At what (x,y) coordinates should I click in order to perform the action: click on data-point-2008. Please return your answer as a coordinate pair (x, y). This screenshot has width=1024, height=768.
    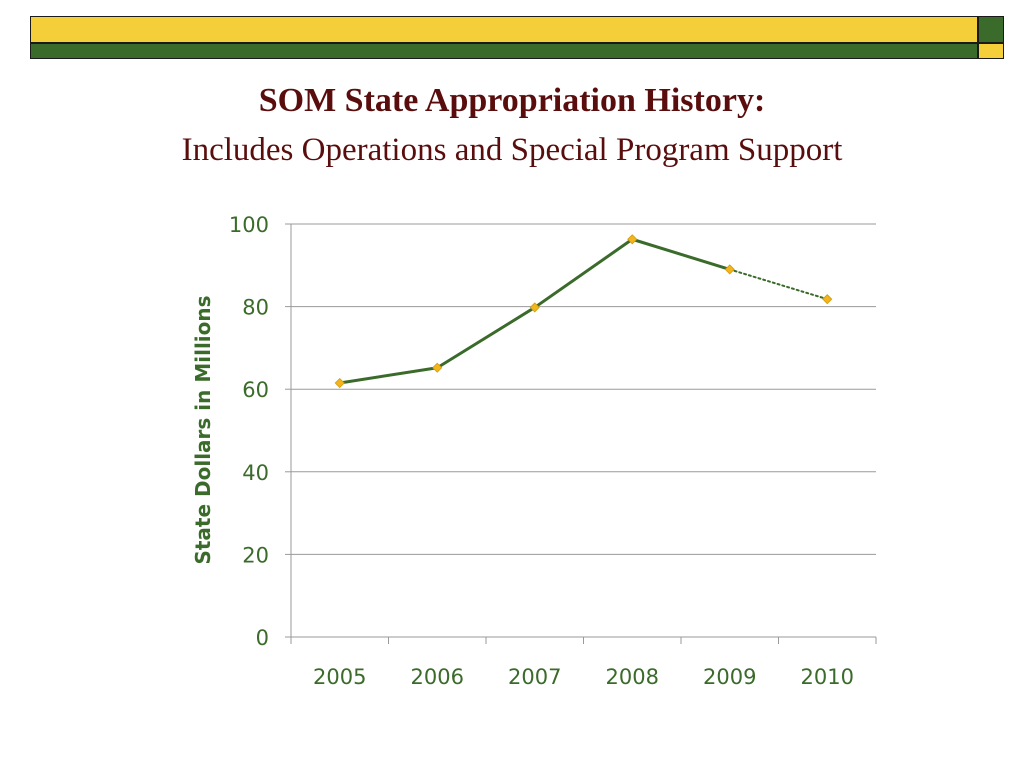
    Looking at the image, I should click on (632, 239).